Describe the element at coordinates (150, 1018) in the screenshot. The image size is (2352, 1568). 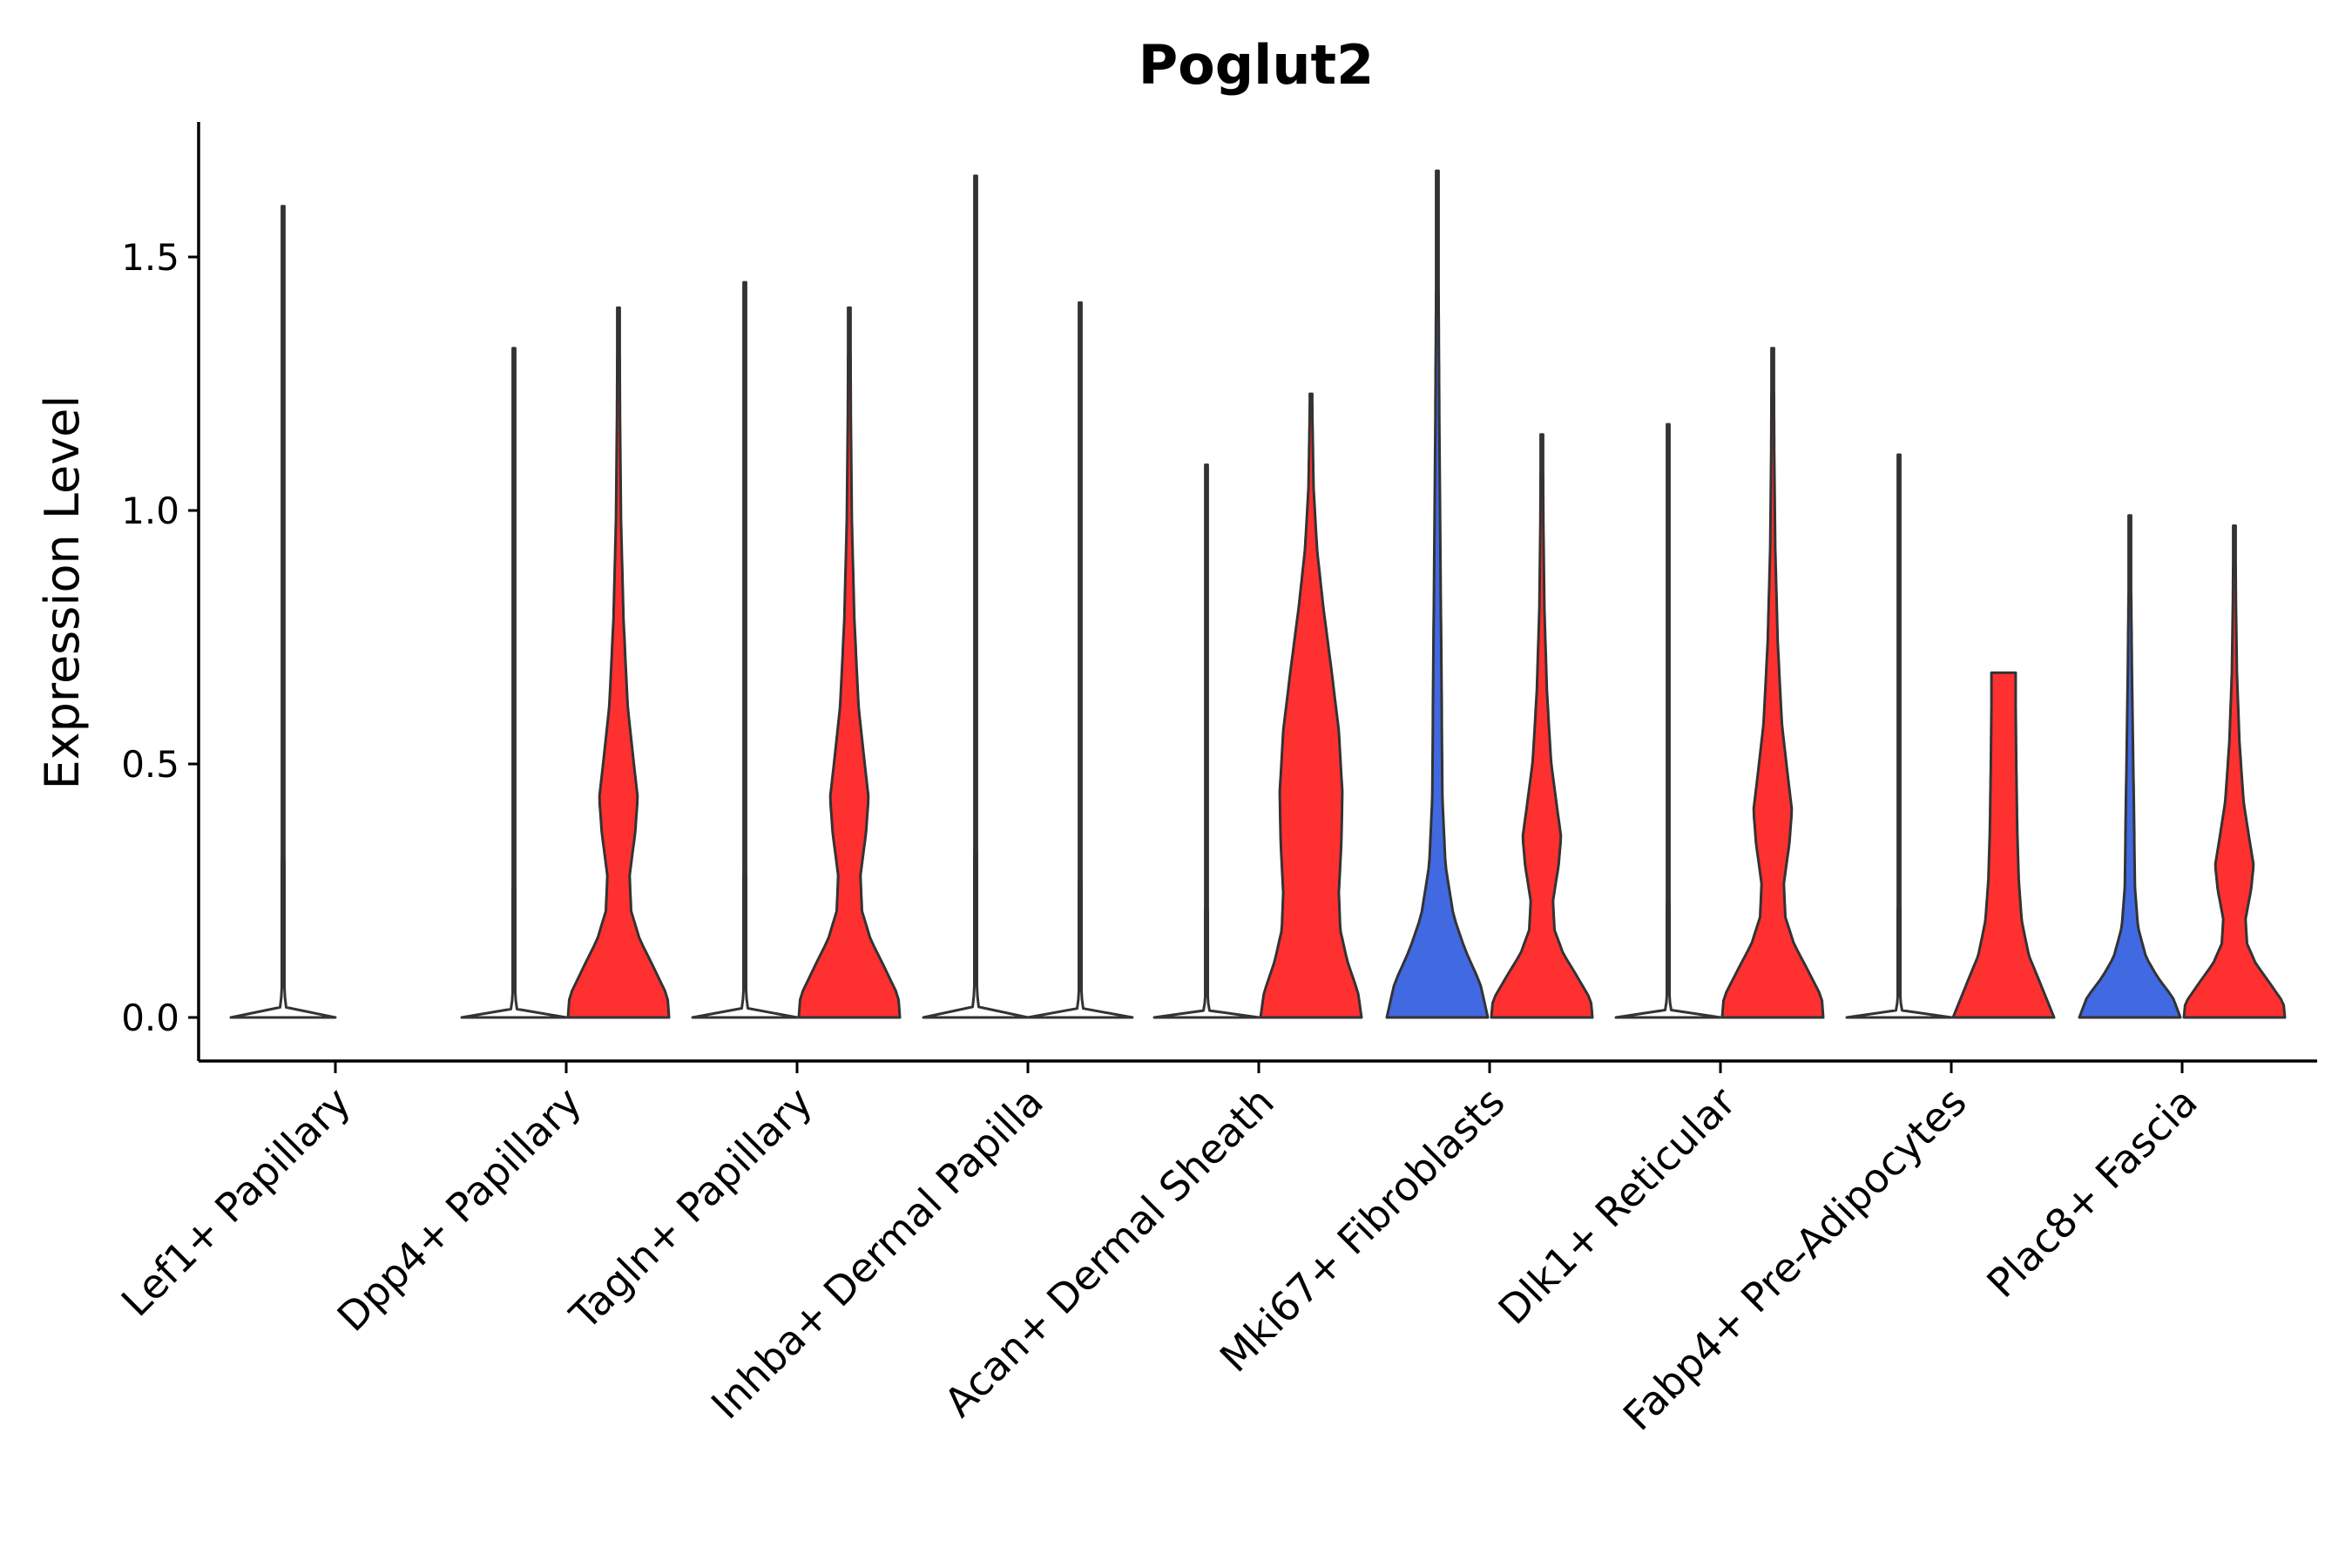
I see `y-tick-label: 0.0` at that location.